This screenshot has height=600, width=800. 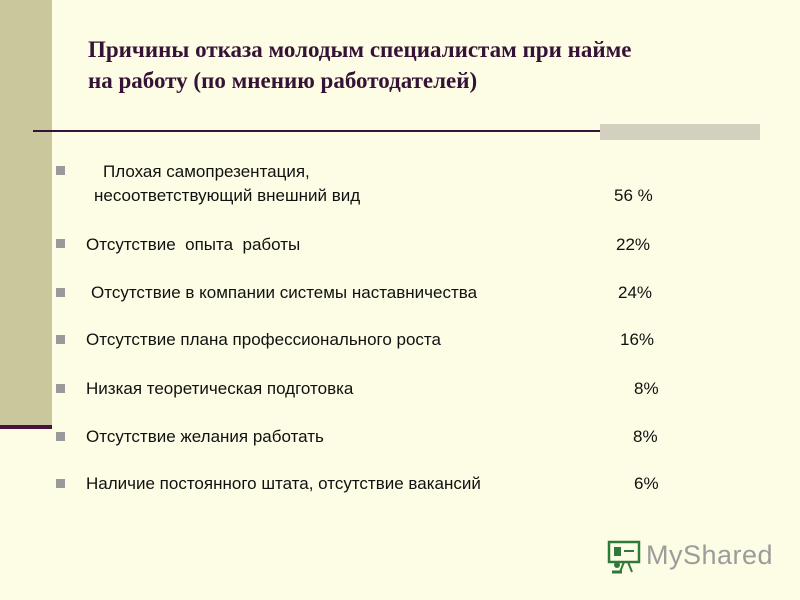 I want to click on title-divider-accent, so click(x=680, y=132).